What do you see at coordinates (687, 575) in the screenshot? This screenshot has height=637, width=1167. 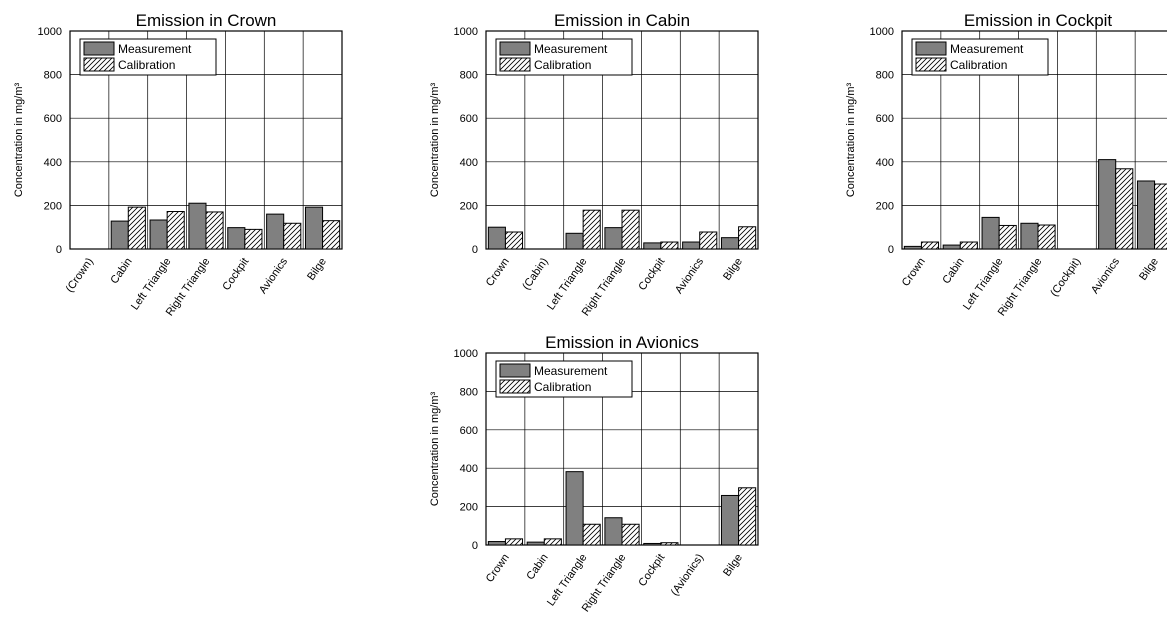 I see `x-tick-label: (Avionics)` at bounding box center [687, 575].